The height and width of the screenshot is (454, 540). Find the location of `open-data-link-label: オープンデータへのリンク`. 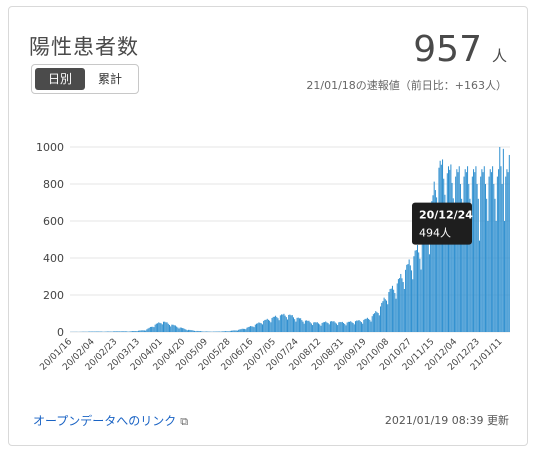

open-data-link-label: オープンデータへのリンク is located at coordinates (105, 421).